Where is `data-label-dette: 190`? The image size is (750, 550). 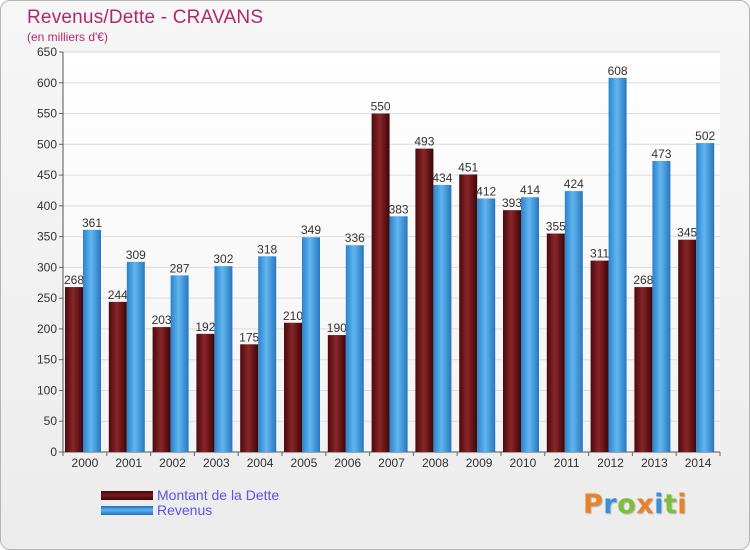
data-label-dette: 190 is located at coordinates (337, 328).